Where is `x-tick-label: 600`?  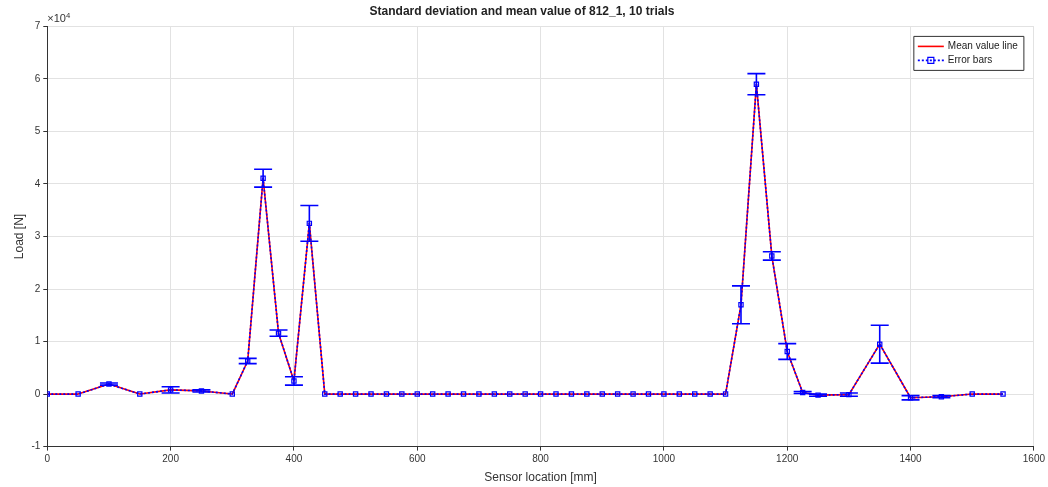
x-tick-label: 600 is located at coordinates (417, 459).